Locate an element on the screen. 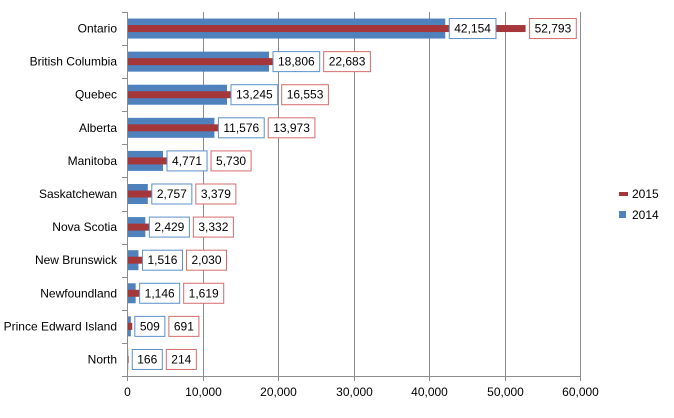 This screenshot has width=674, height=418. svg-text: 3,332 is located at coordinates (213, 227).